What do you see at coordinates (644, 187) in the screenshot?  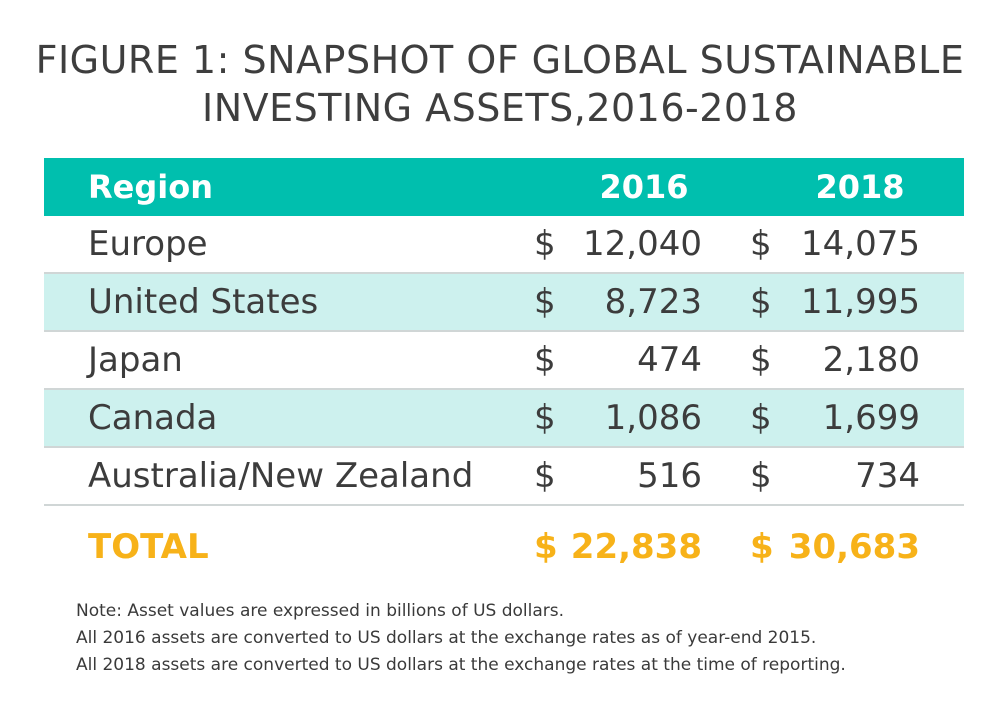 I see `column-header-2016: 2016` at bounding box center [644, 187].